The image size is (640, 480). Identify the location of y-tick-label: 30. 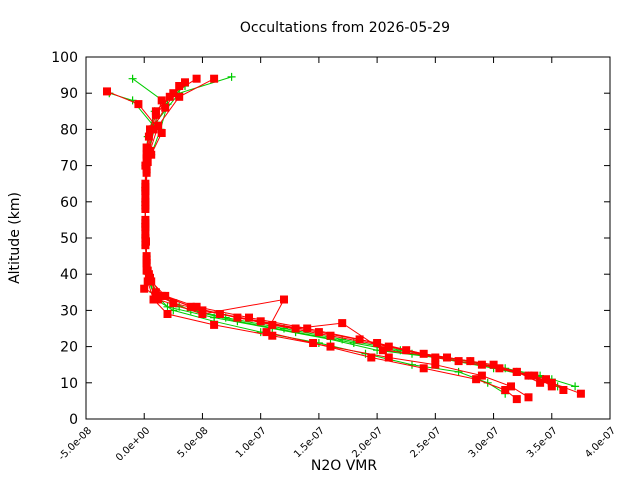
(69, 311).